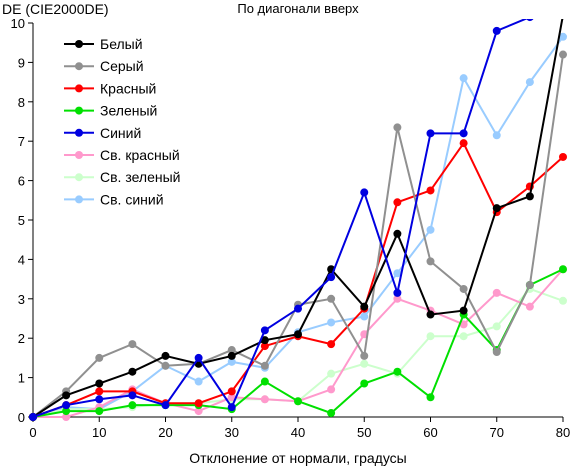  I want to click on legend-label: Св. зеленый, so click(140, 177).